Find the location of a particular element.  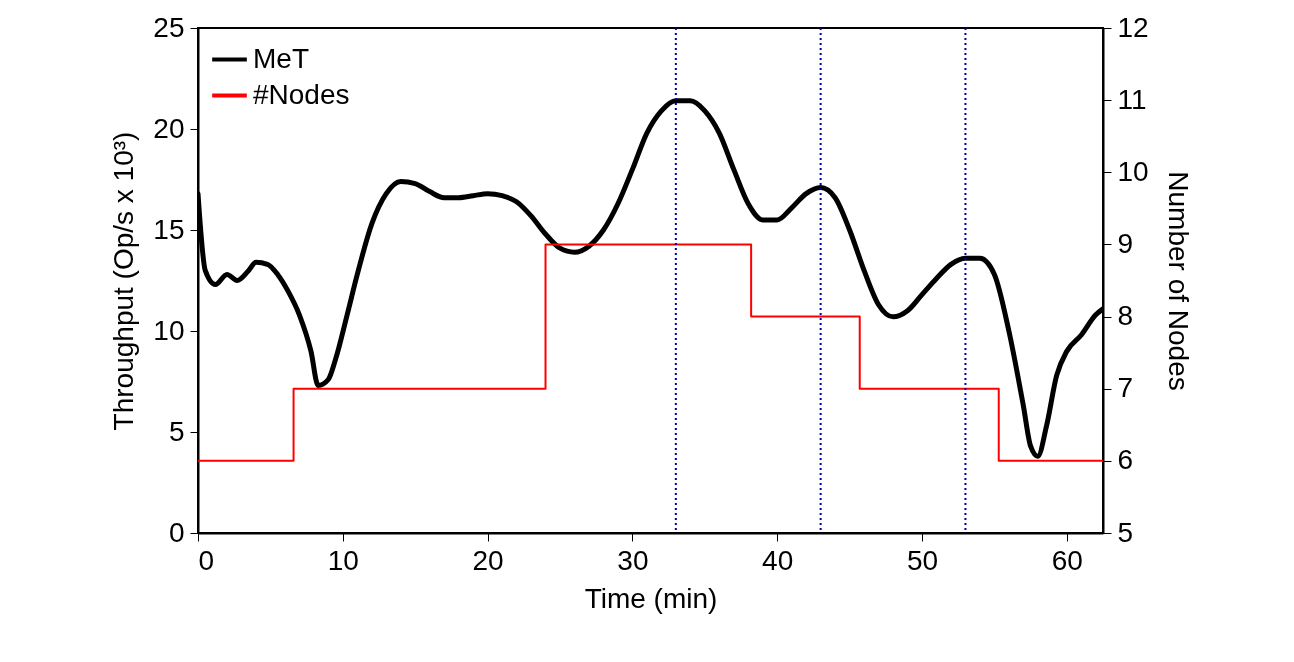

x-tick-label: 30 is located at coordinates (633, 560).